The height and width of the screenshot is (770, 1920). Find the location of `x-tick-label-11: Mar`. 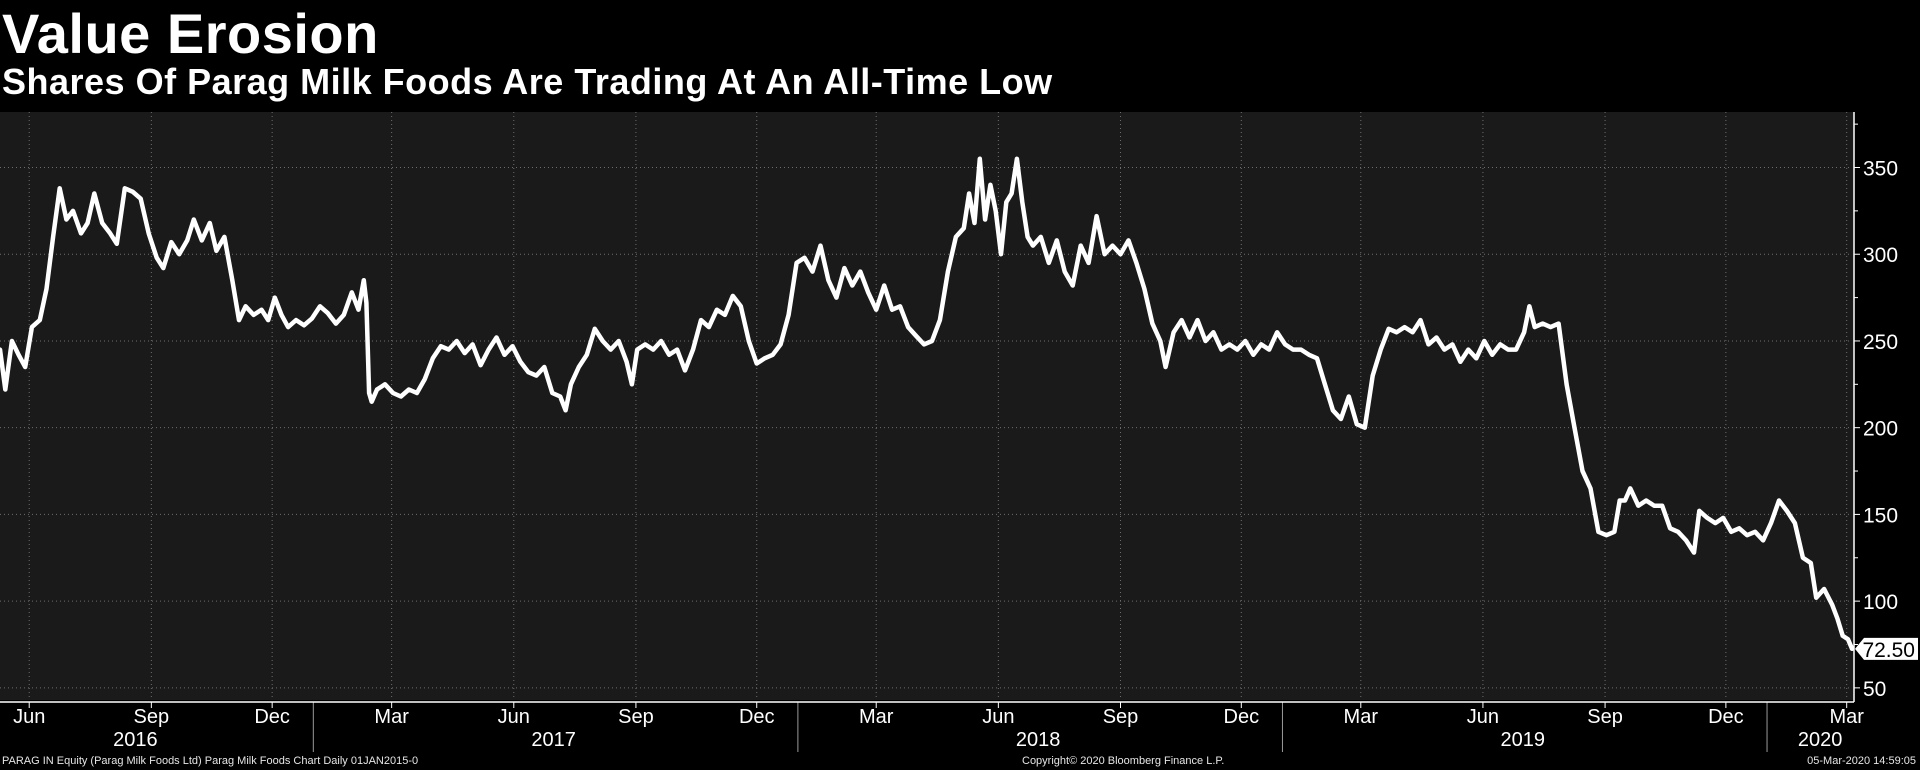

x-tick-label-11: Mar is located at coordinates (1361, 717).